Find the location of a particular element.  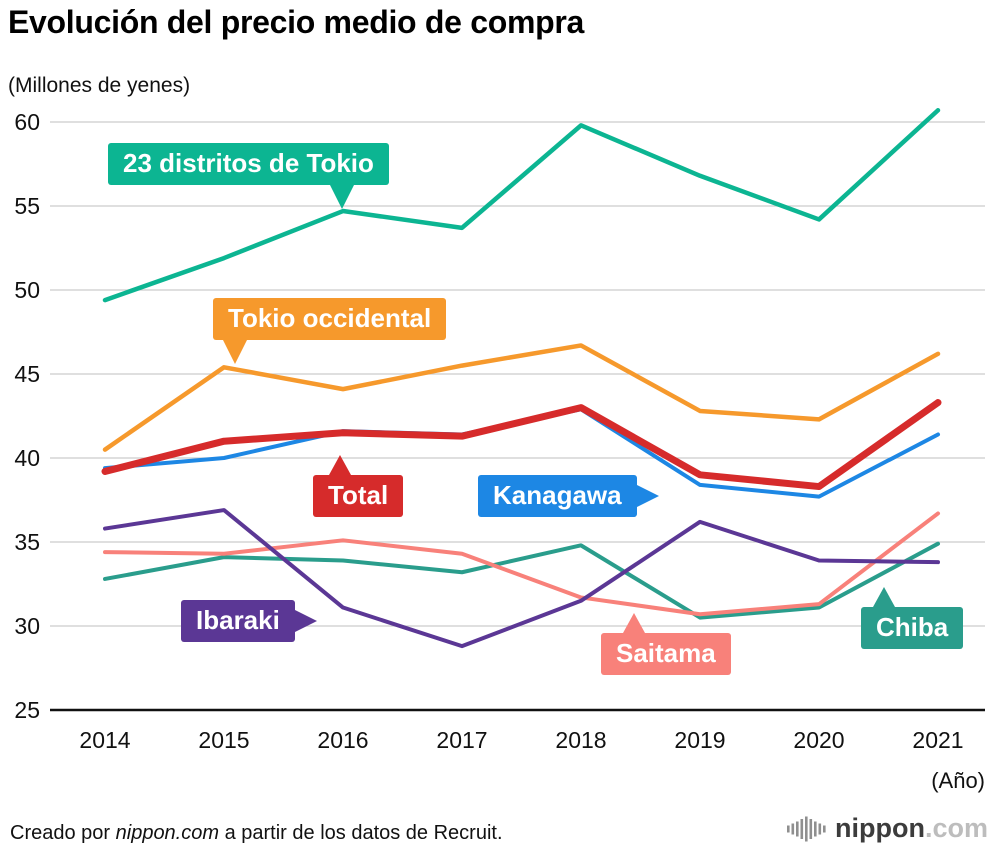

y-tick-label: 35 is located at coordinates (27, 542).